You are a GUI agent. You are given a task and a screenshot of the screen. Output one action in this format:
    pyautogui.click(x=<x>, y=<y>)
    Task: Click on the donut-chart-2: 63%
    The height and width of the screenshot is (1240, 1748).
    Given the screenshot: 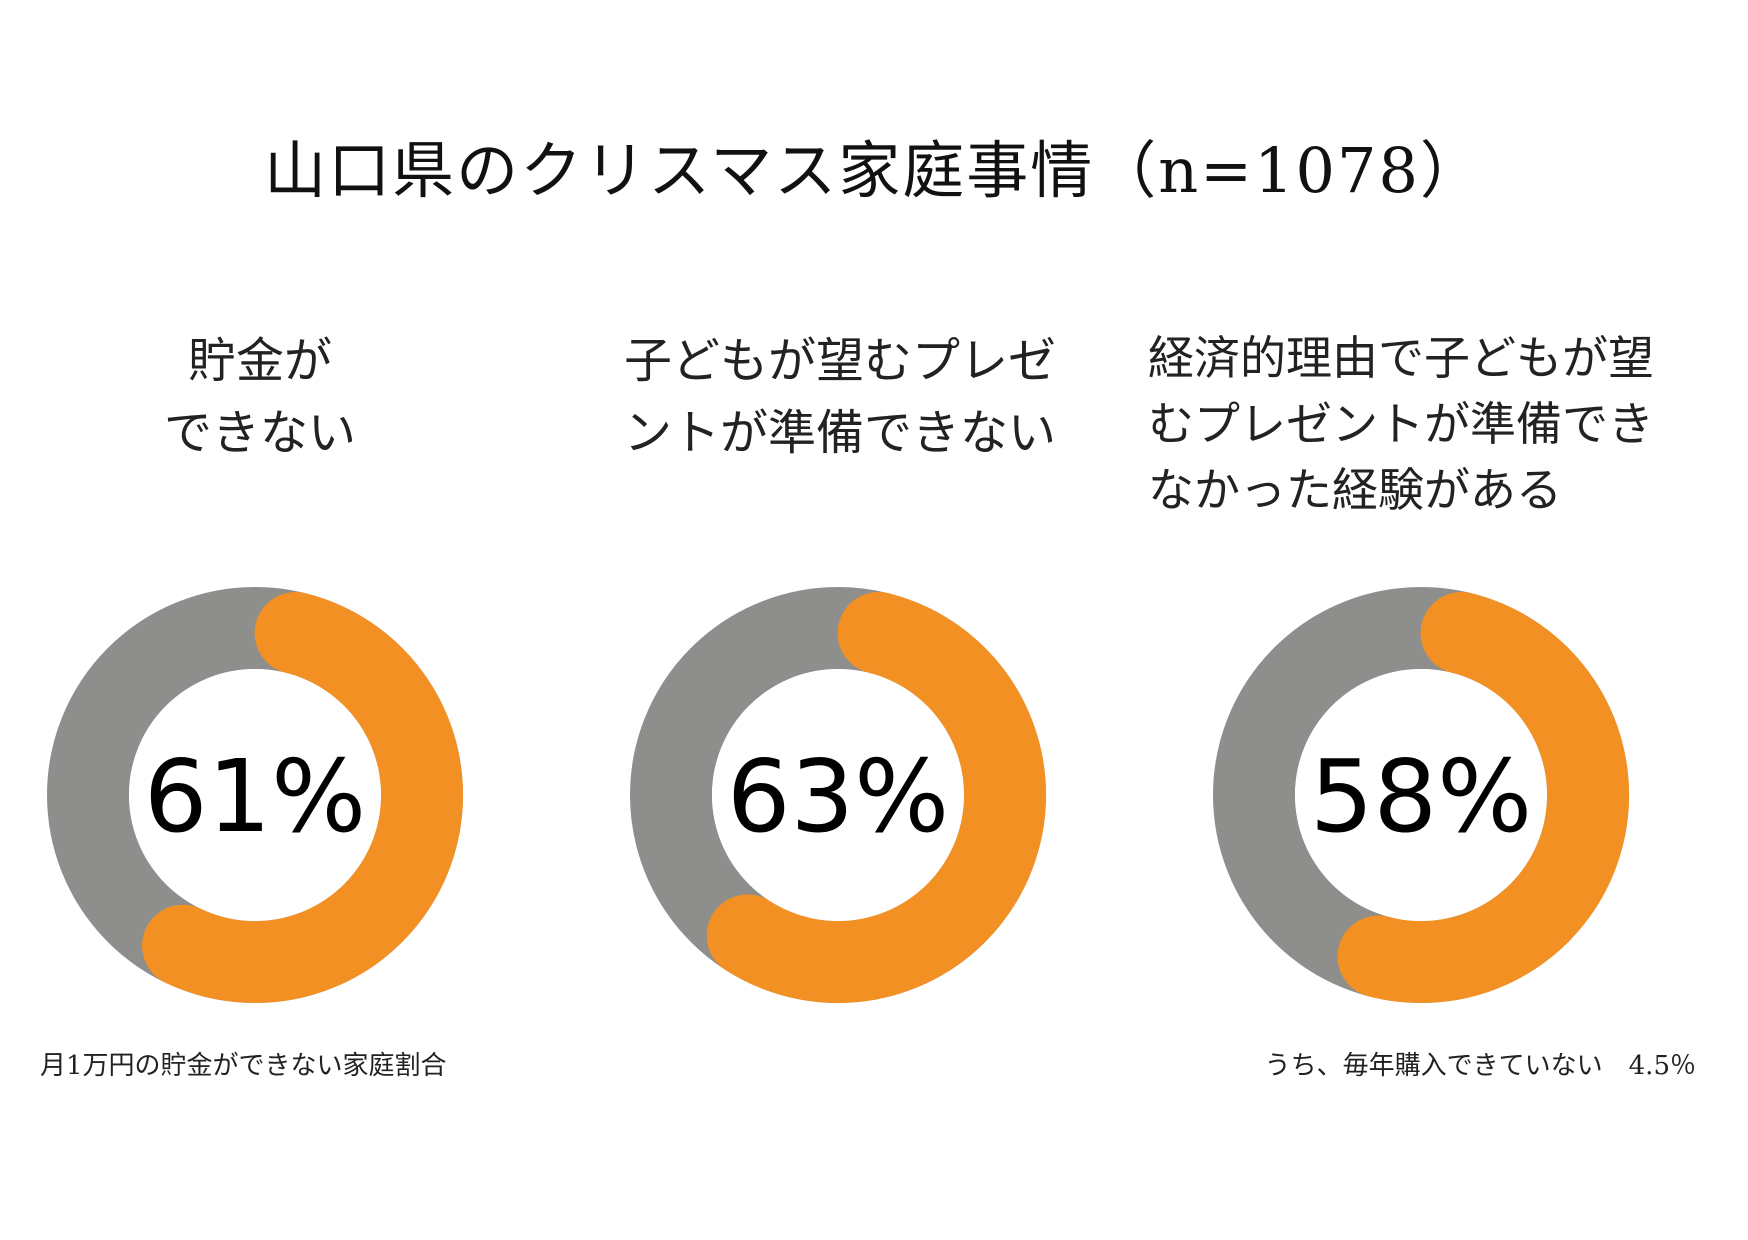 What is the action you would take?
    pyautogui.click(x=838, y=795)
    